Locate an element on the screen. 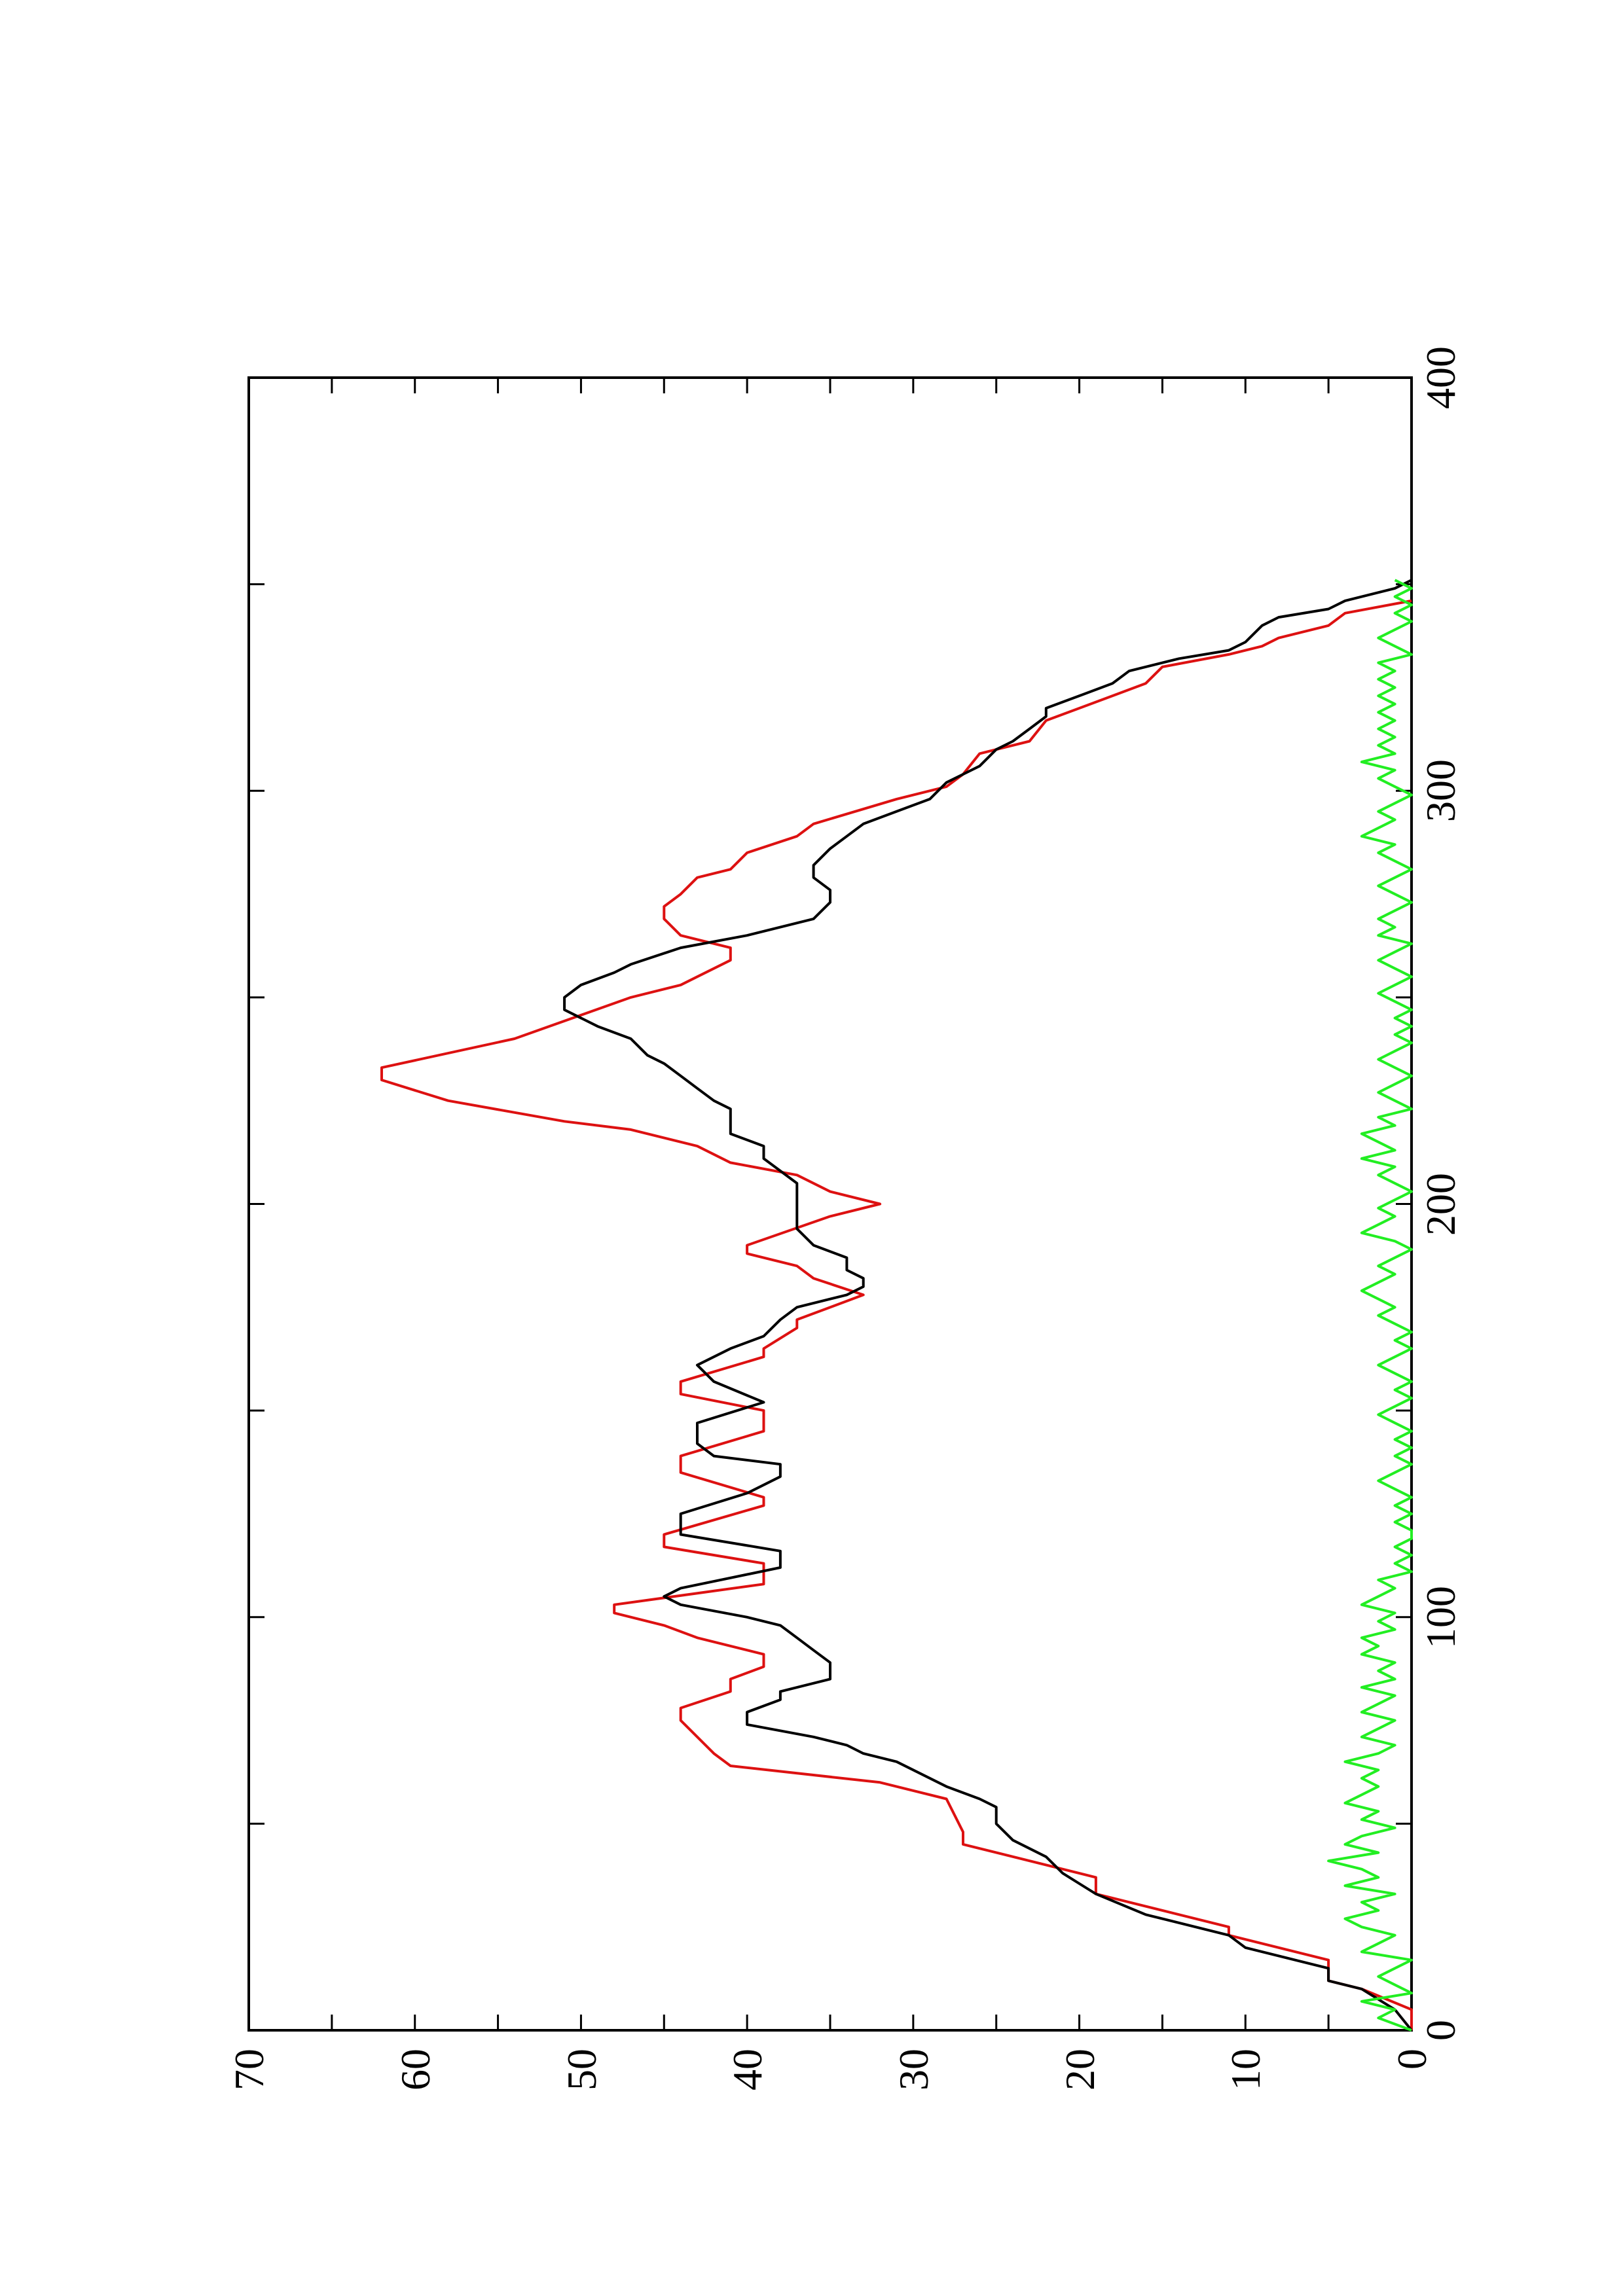  y-tick-label: 20 is located at coordinates (1080, 2069).